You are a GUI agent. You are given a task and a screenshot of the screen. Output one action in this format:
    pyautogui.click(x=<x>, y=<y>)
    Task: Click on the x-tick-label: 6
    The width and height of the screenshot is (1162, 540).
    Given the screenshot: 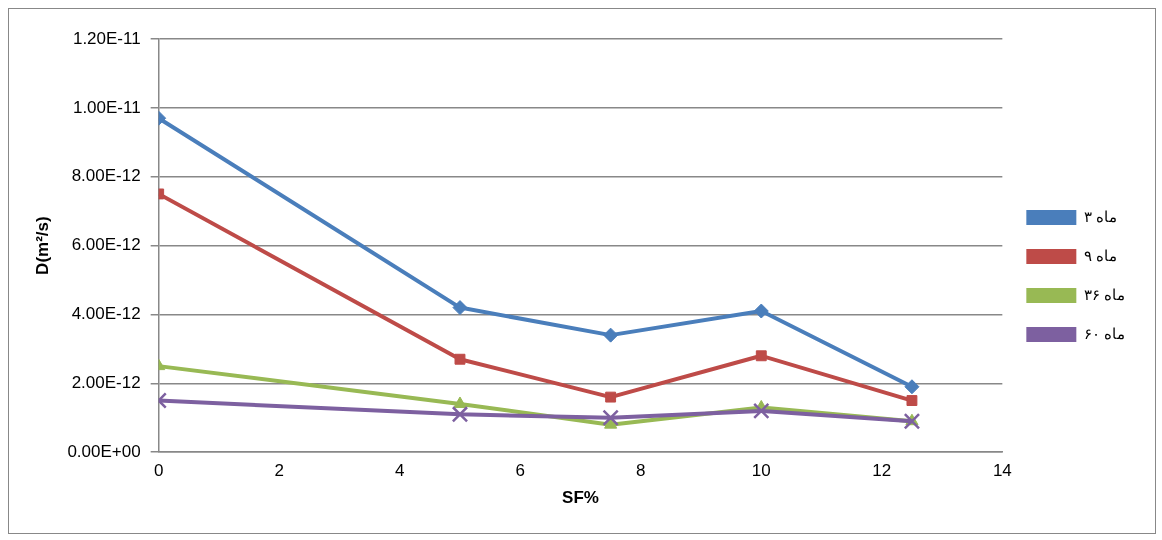 What is the action you would take?
    pyautogui.click(x=520, y=471)
    